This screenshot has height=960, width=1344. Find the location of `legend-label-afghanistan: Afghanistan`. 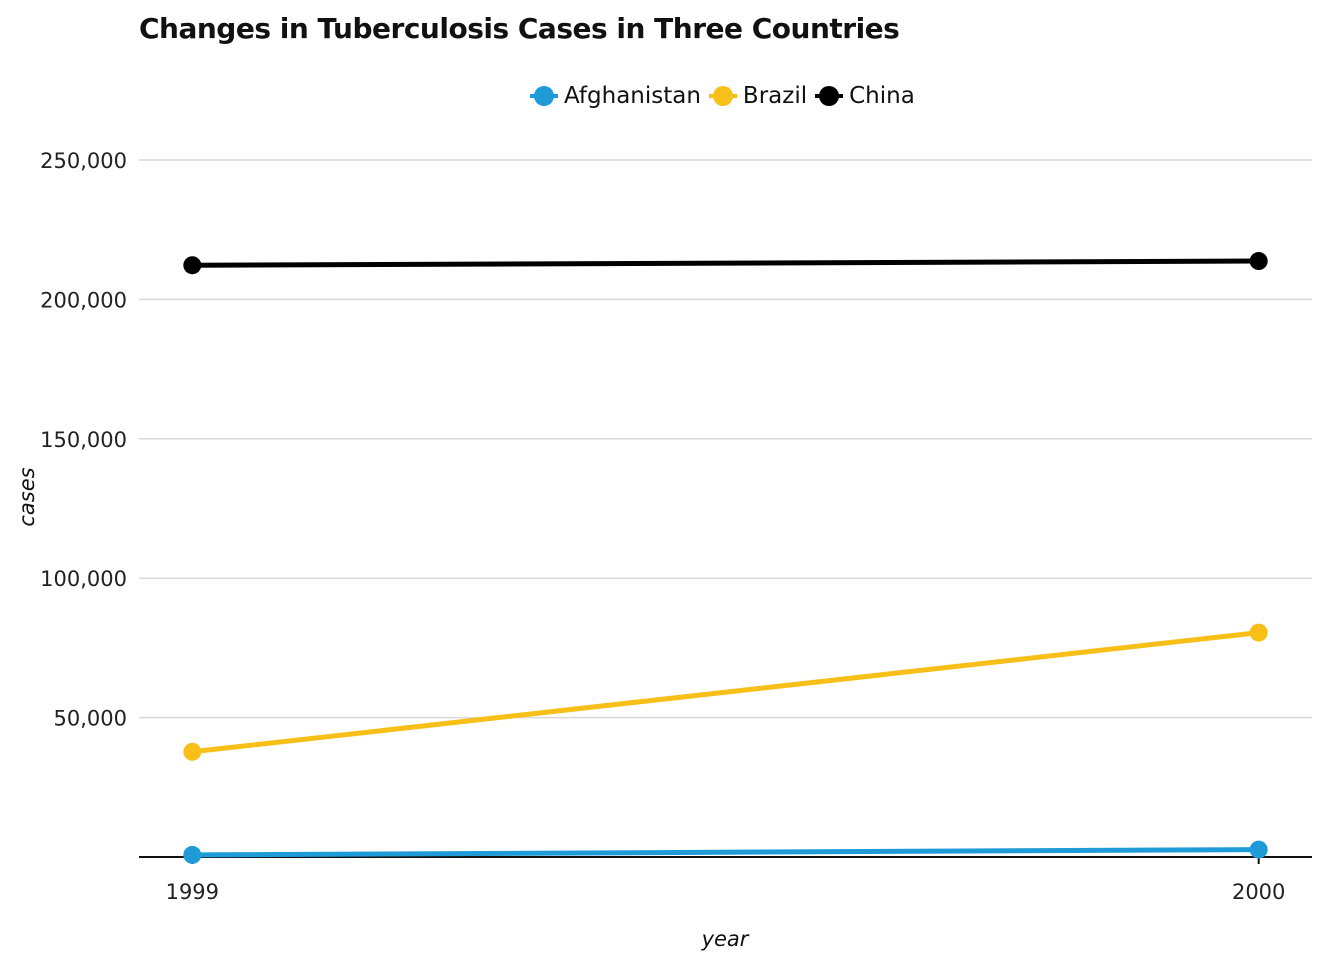

legend-label-afghanistan: Afghanistan is located at coordinates (632, 96).